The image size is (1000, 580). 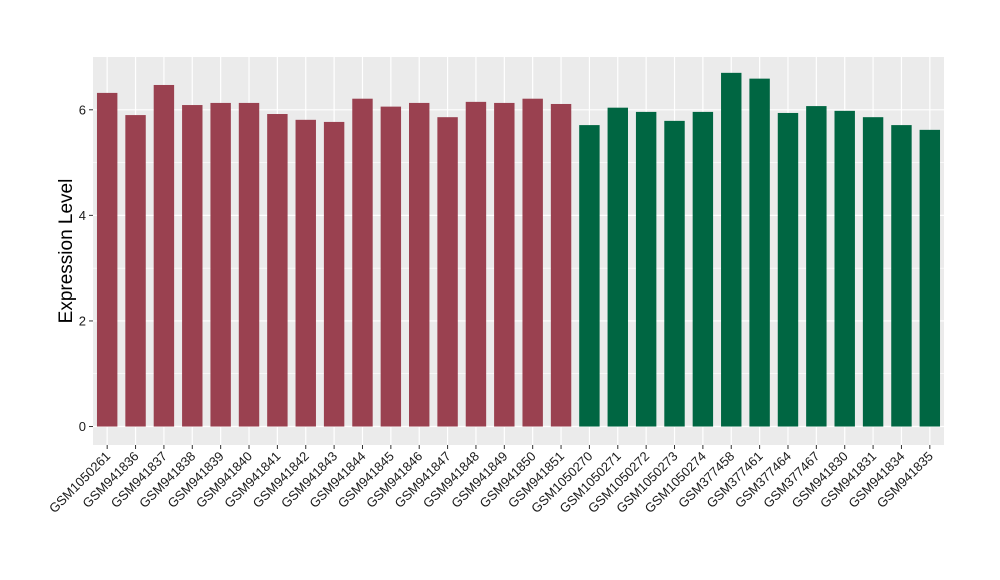 I want to click on bar-GSM941849, so click(x=504, y=264).